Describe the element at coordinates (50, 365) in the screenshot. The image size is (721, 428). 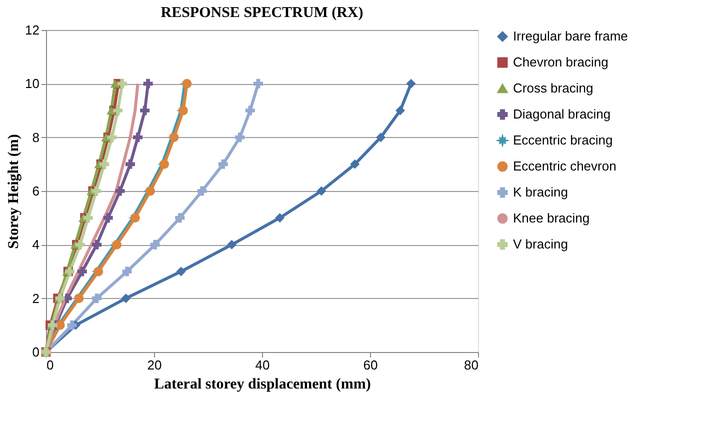
I see `x-tick-label: 0` at that location.